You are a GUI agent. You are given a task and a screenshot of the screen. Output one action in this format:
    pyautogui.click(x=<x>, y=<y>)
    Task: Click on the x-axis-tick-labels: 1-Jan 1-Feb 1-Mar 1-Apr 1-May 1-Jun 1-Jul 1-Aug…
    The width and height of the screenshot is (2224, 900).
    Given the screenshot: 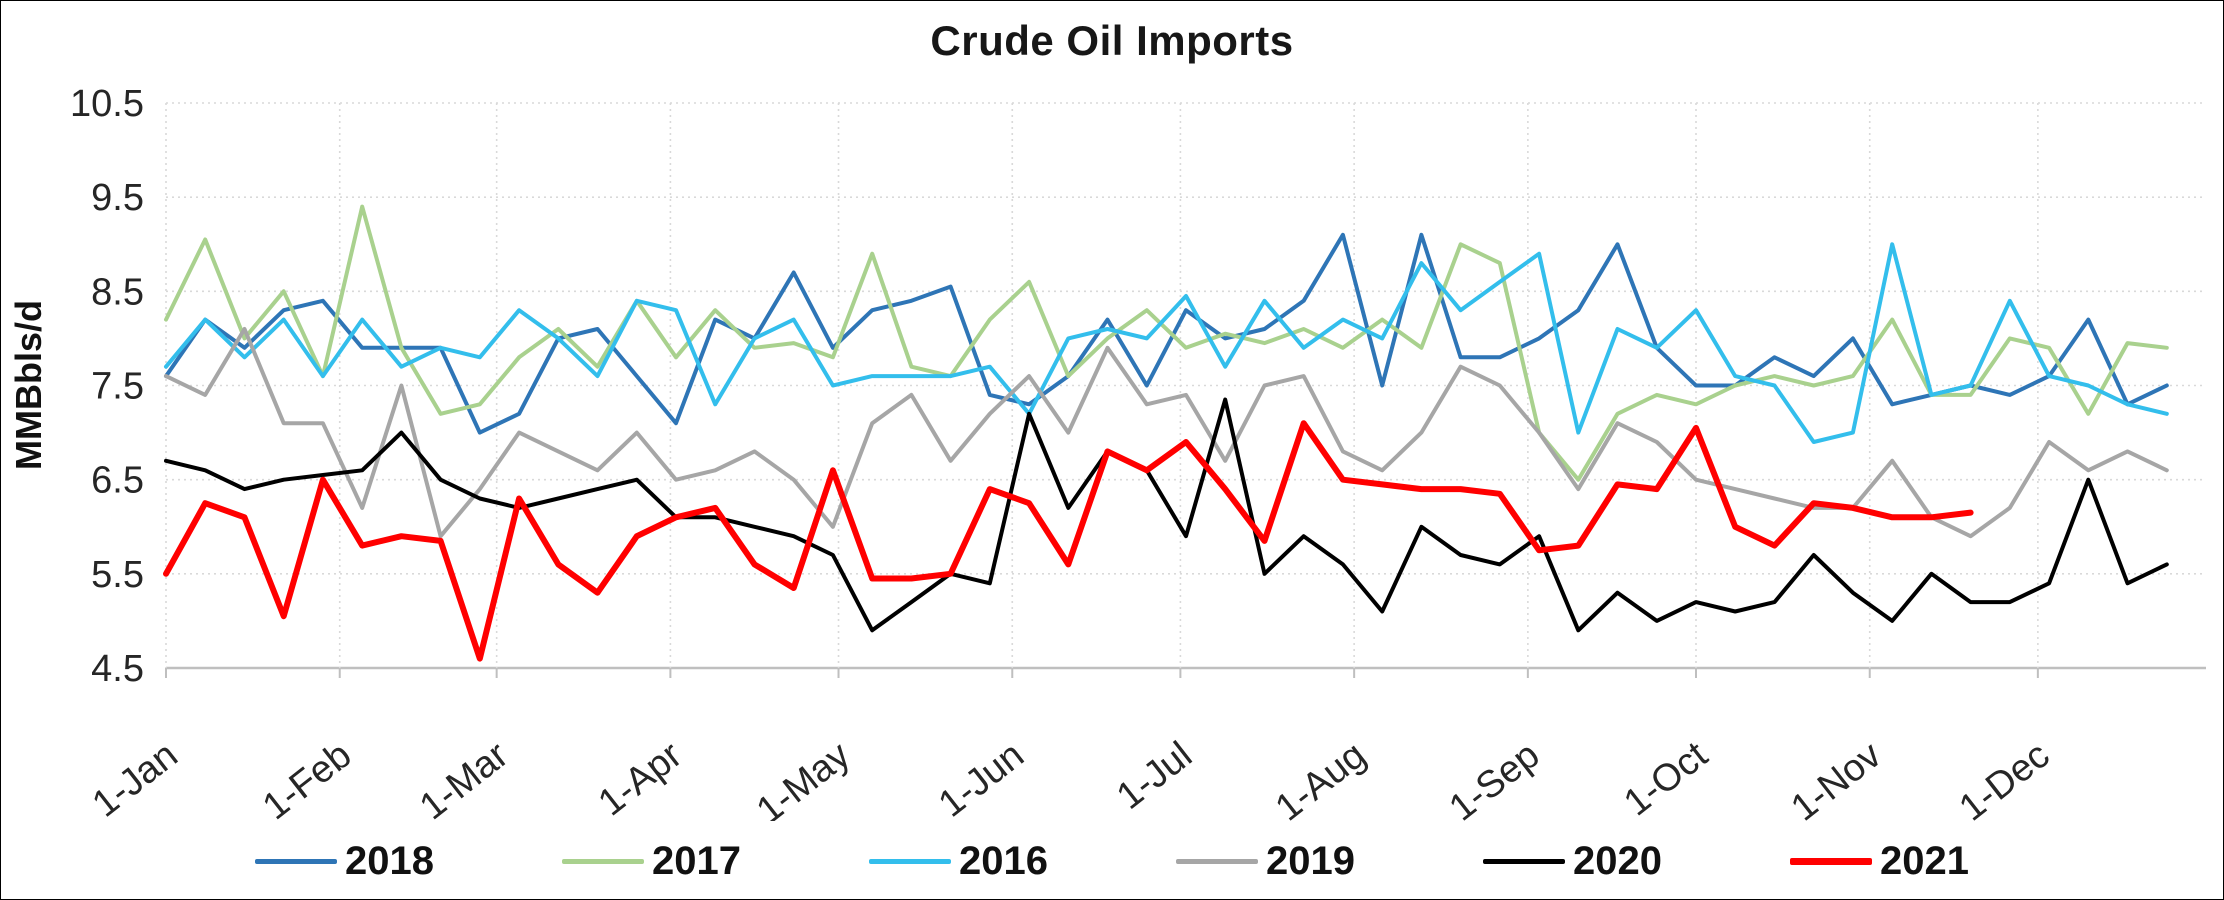 What is the action you would take?
    pyautogui.click(x=1071, y=777)
    